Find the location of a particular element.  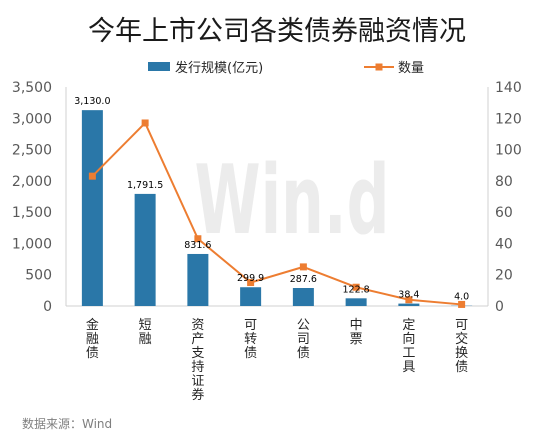

category-label: 中票 is located at coordinates (356, 332).